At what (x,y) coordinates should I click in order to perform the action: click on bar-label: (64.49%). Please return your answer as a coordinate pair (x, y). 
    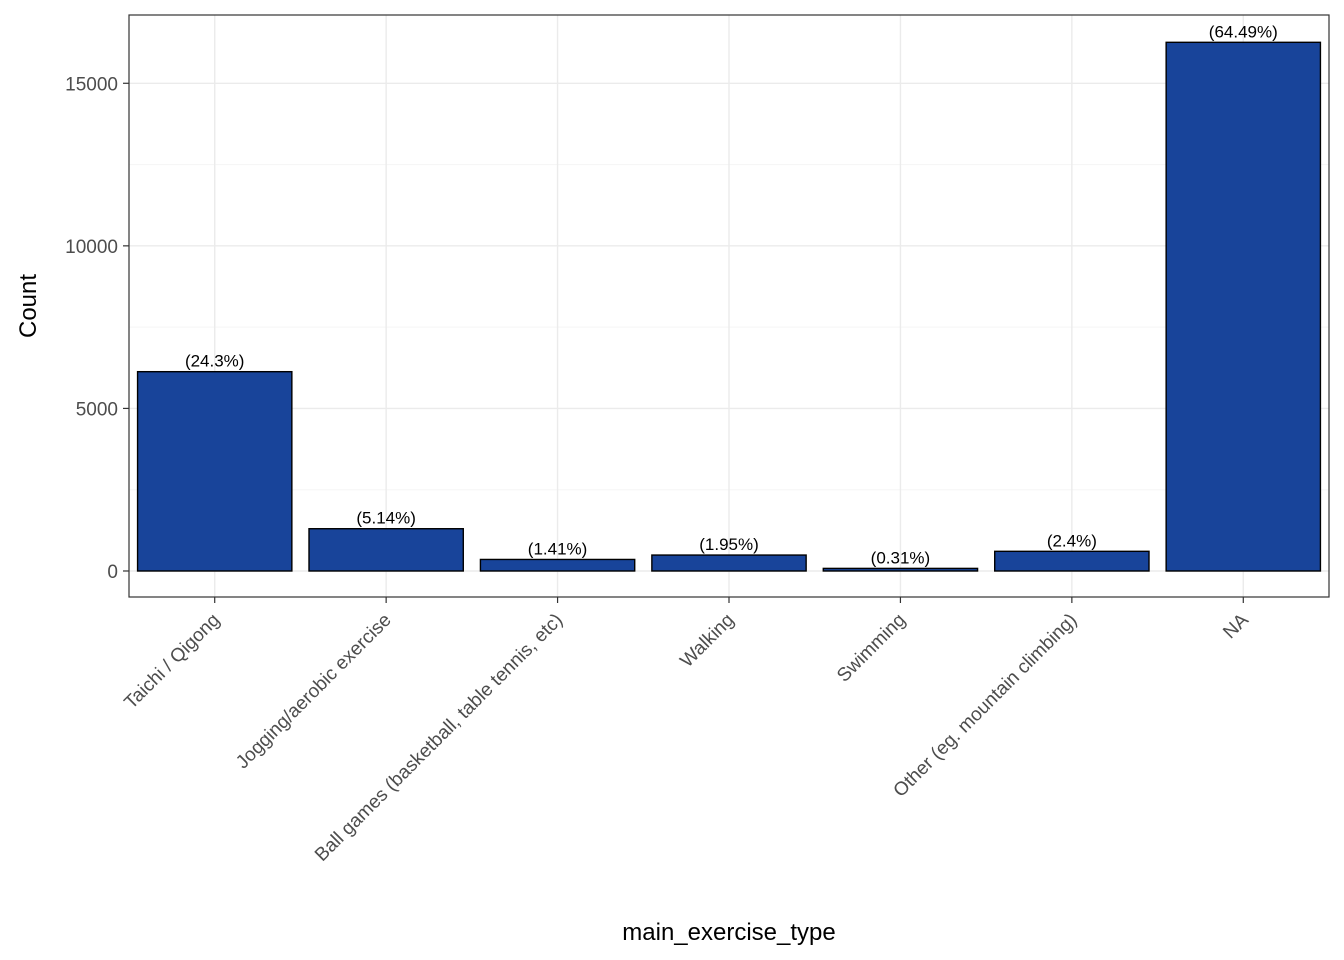
    Looking at the image, I should click on (1243, 31).